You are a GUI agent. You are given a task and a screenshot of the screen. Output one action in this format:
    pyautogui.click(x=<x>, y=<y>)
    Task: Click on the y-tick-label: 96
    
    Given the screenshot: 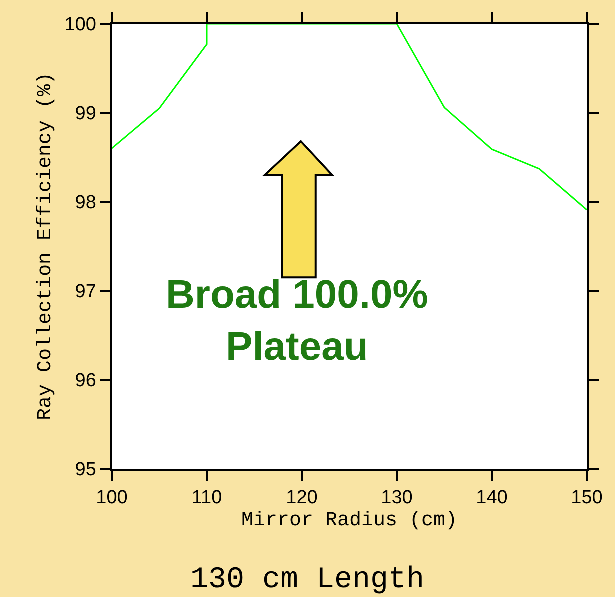 What is the action you would take?
    pyautogui.click(x=85, y=381)
    